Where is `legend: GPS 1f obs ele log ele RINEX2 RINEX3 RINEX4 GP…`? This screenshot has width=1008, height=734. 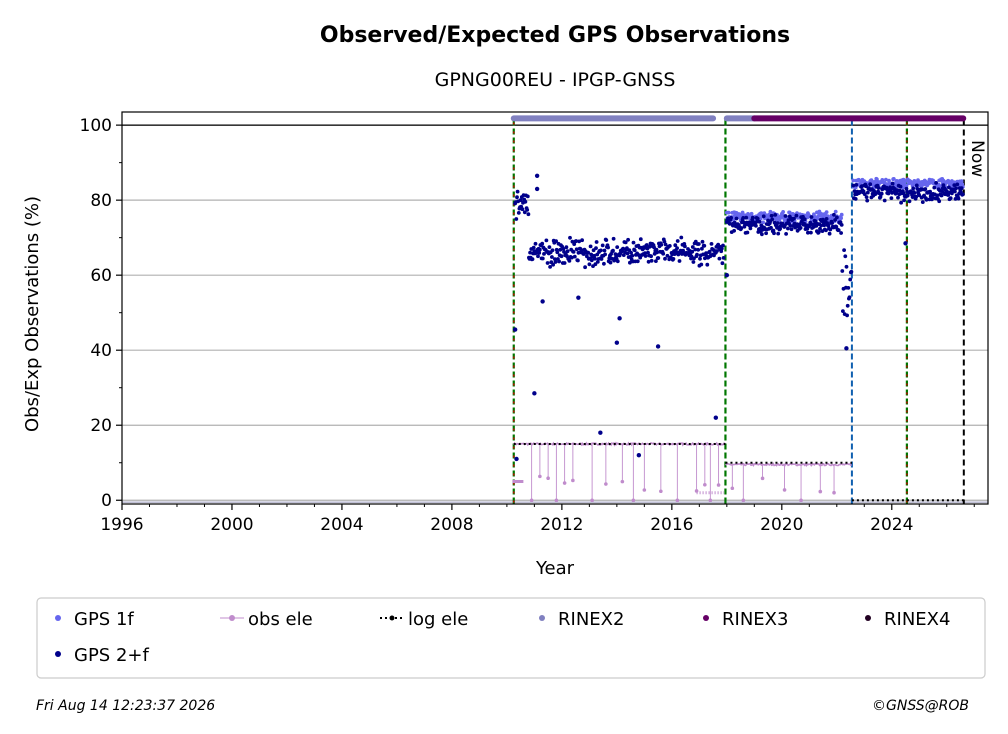
legend: GPS 1f obs ele log ele RINEX2 RINEX3 RINEX4 GP… is located at coordinates (502, 637).